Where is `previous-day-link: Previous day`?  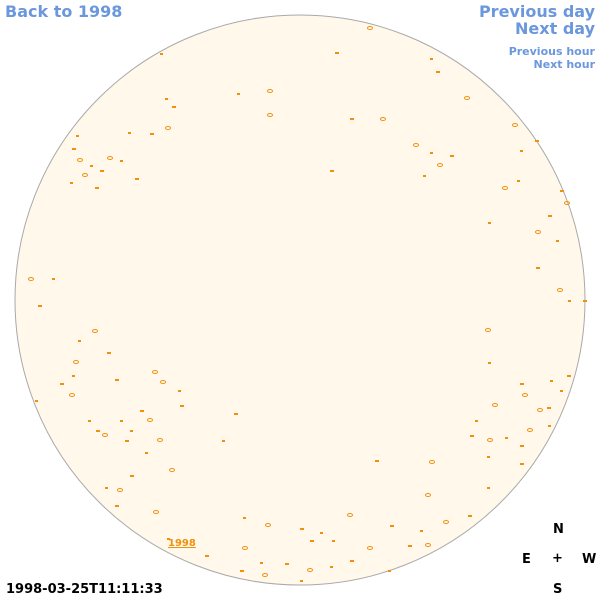
previous-day-link: Previous day is located at coordinates (536, 11).